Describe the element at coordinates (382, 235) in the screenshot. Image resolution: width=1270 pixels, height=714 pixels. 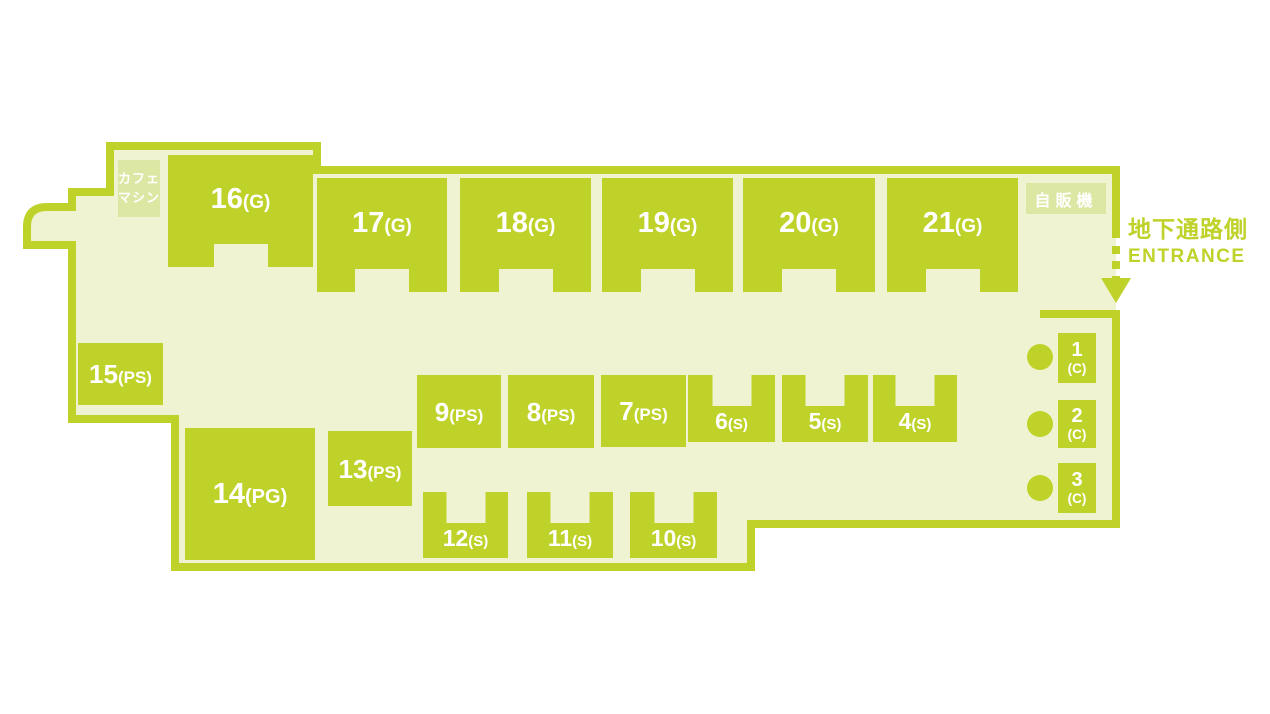
I see `seat-17-g: 17(G)` at that location.